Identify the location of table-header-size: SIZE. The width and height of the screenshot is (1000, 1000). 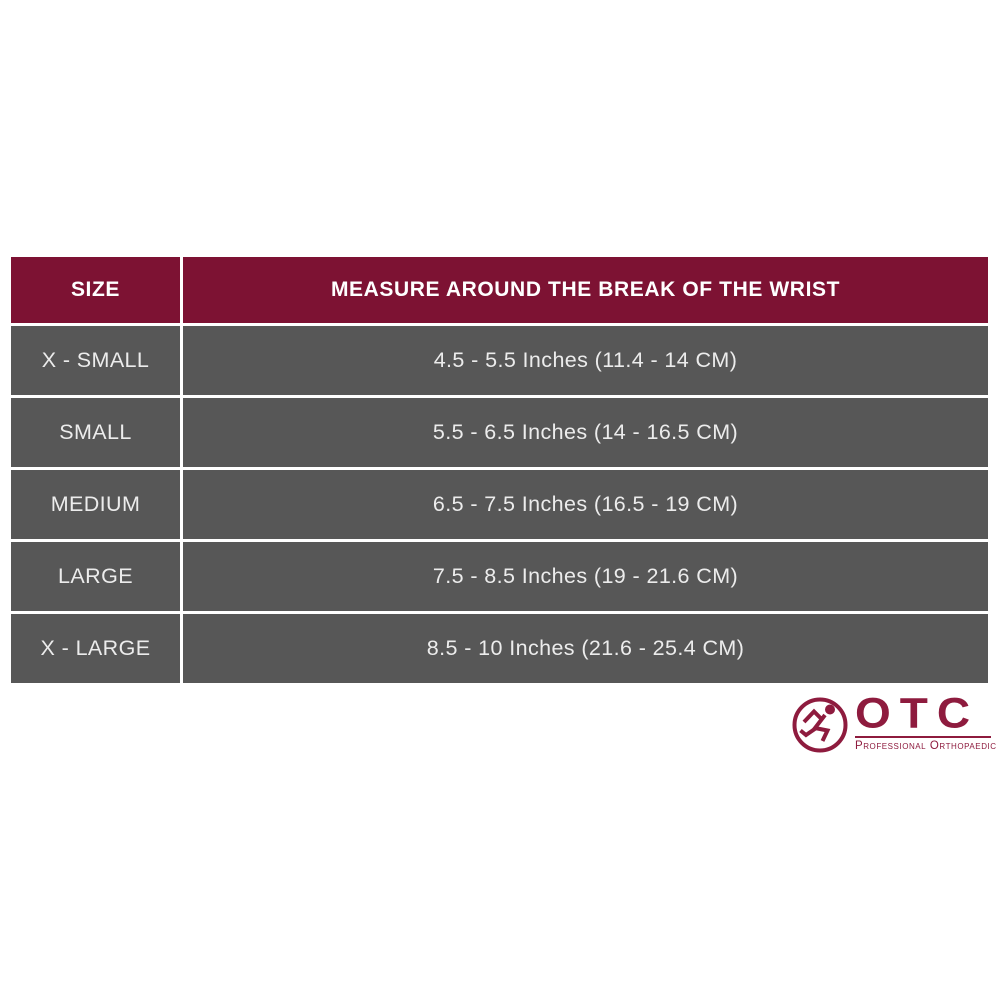
(95, 290).